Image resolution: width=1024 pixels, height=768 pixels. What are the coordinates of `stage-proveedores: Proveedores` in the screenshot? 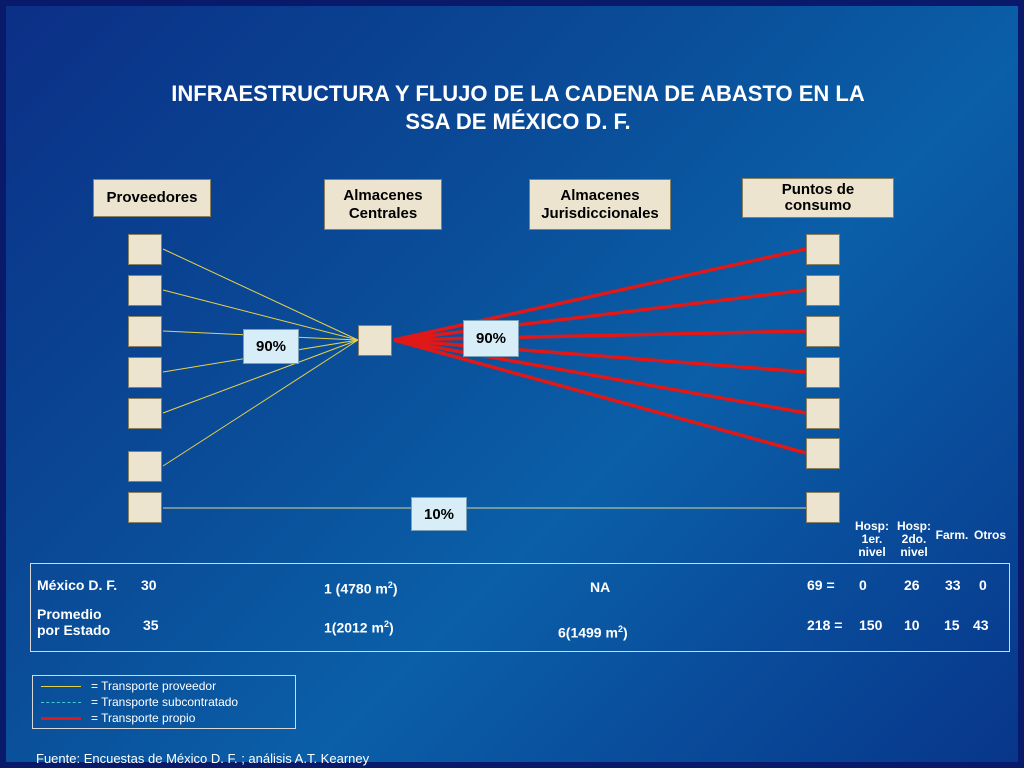 It's located at (152, 198).